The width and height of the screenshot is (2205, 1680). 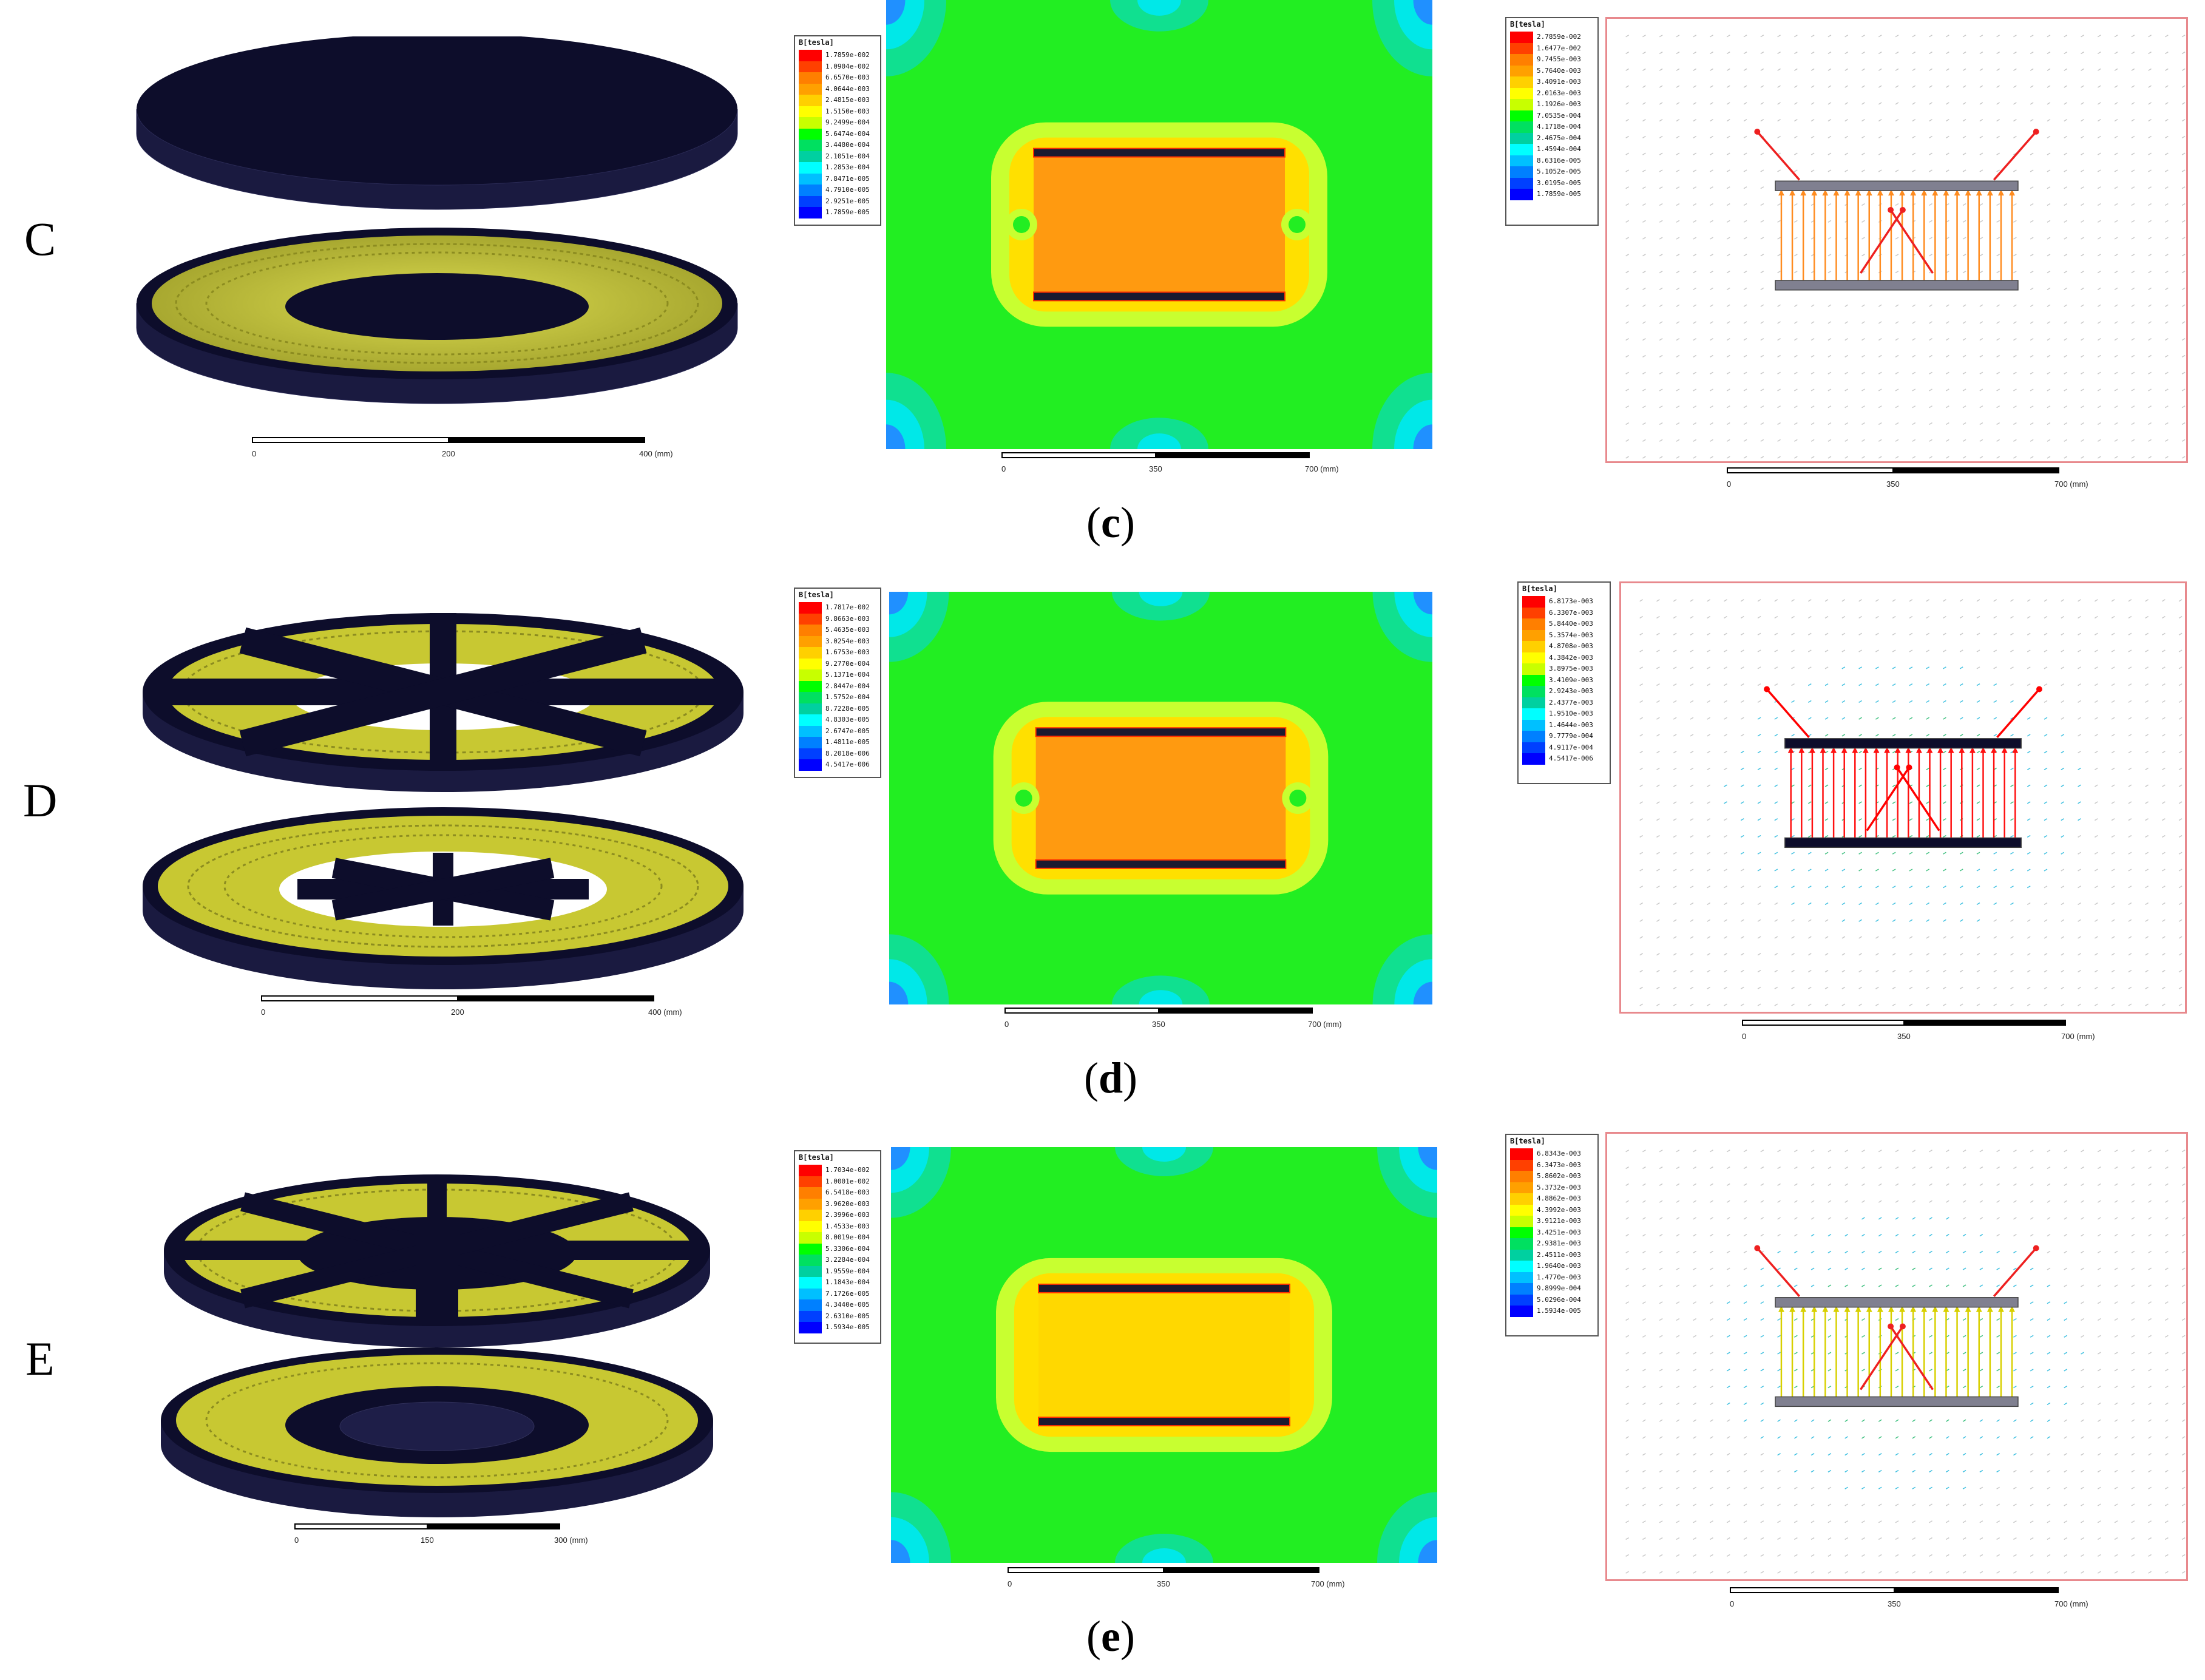 I want to click on scale-label-0: 0, so click(x=254, y=453).